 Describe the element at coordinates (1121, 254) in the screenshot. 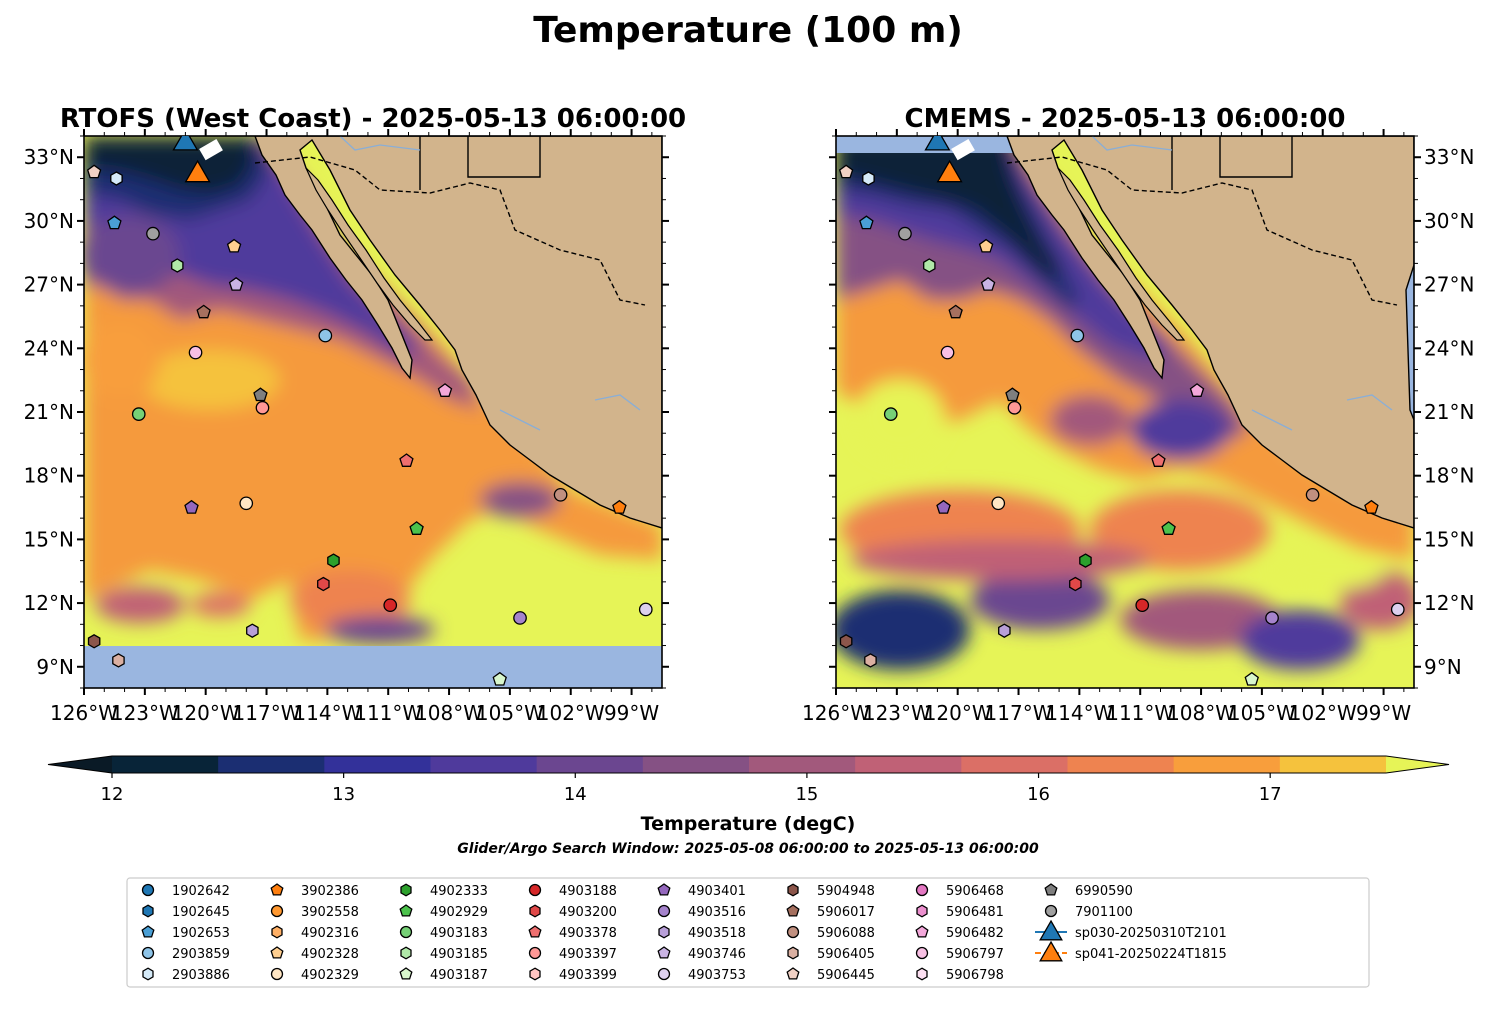

I see `cmems-land-gulf` at that location.